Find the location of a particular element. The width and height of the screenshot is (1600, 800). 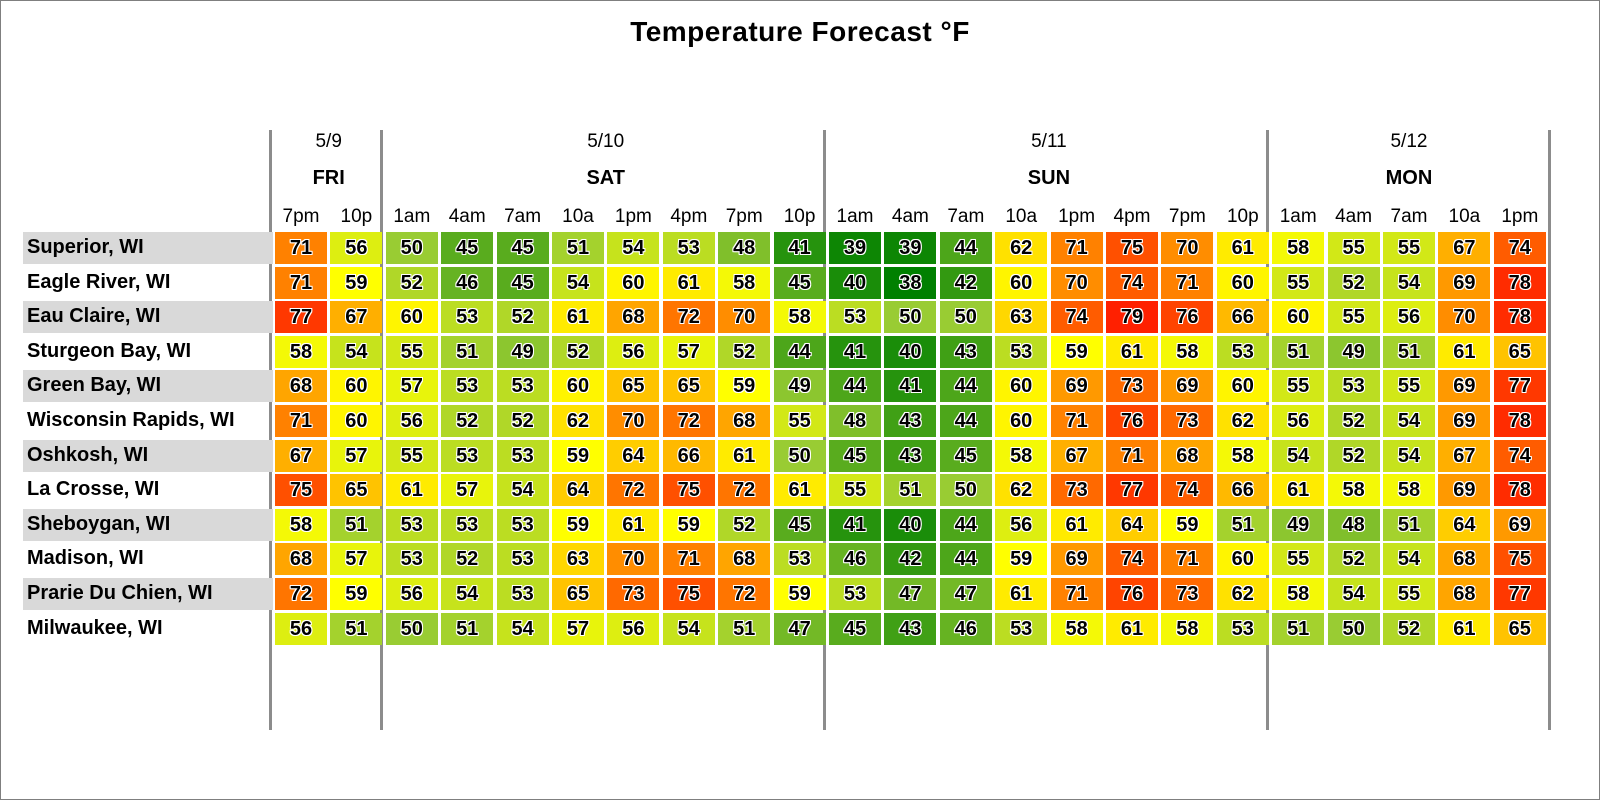

temperature-cell: 64 is located at coordinates (633, 455).